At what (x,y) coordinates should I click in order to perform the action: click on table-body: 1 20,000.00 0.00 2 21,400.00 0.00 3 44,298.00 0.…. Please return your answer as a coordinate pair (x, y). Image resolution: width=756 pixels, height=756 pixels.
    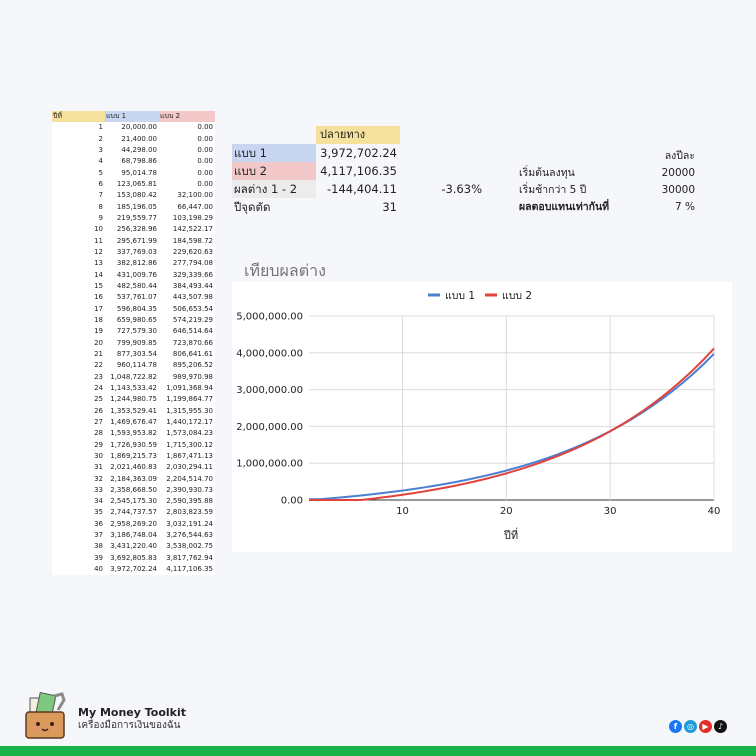
    Looking at the image, I should click on (133, 348).